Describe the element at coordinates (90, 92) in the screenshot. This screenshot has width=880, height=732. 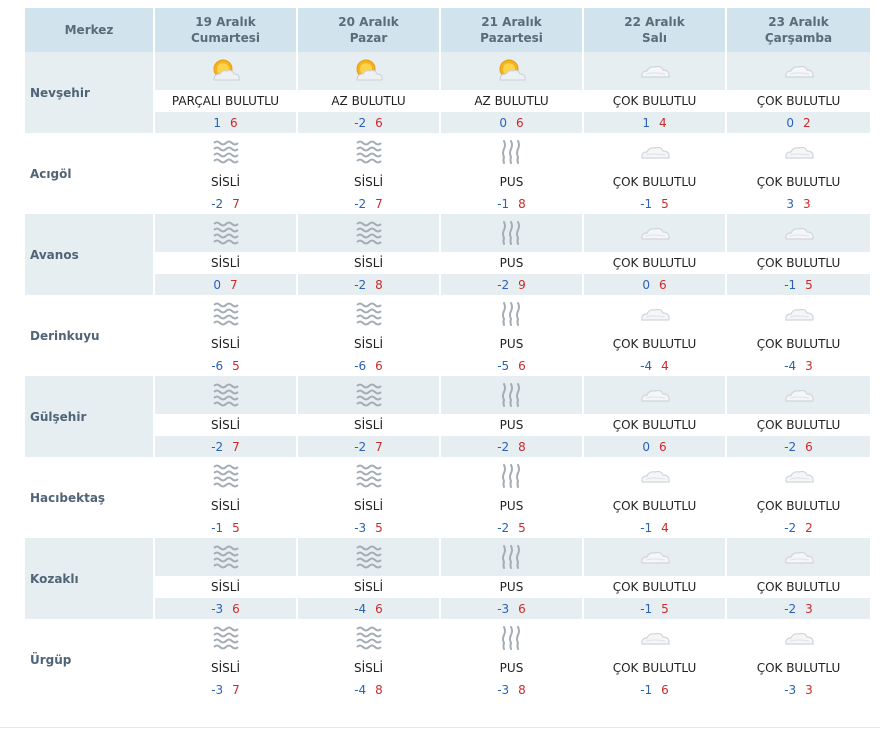
I see `location-name: Nevşehir` at that location.